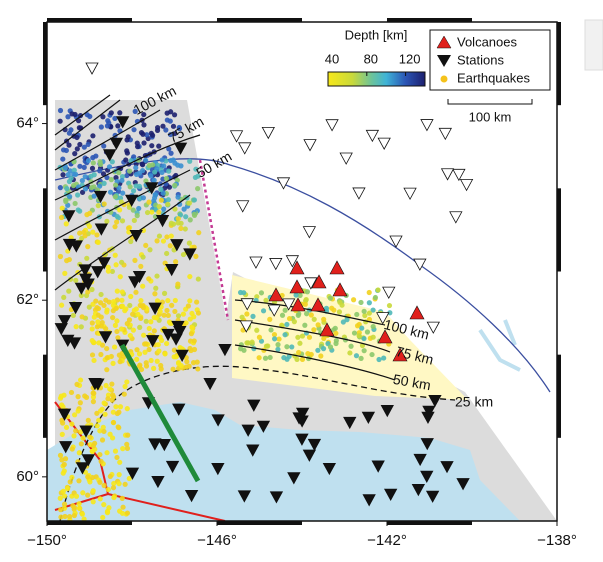 This screenshot has height=562, width=603. Describe the element at coordinates (373, 63) in the screenshot. I see `colorbar-ticks: 40 80 120` at that location.